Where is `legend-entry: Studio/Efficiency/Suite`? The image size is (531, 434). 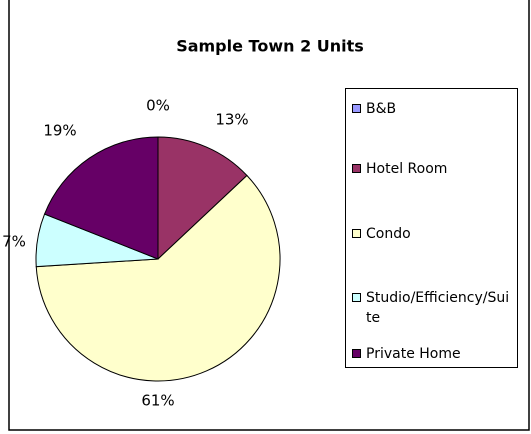
legend-entry: Studio/Efficiency/Suite is located at coordinates (433, 308).